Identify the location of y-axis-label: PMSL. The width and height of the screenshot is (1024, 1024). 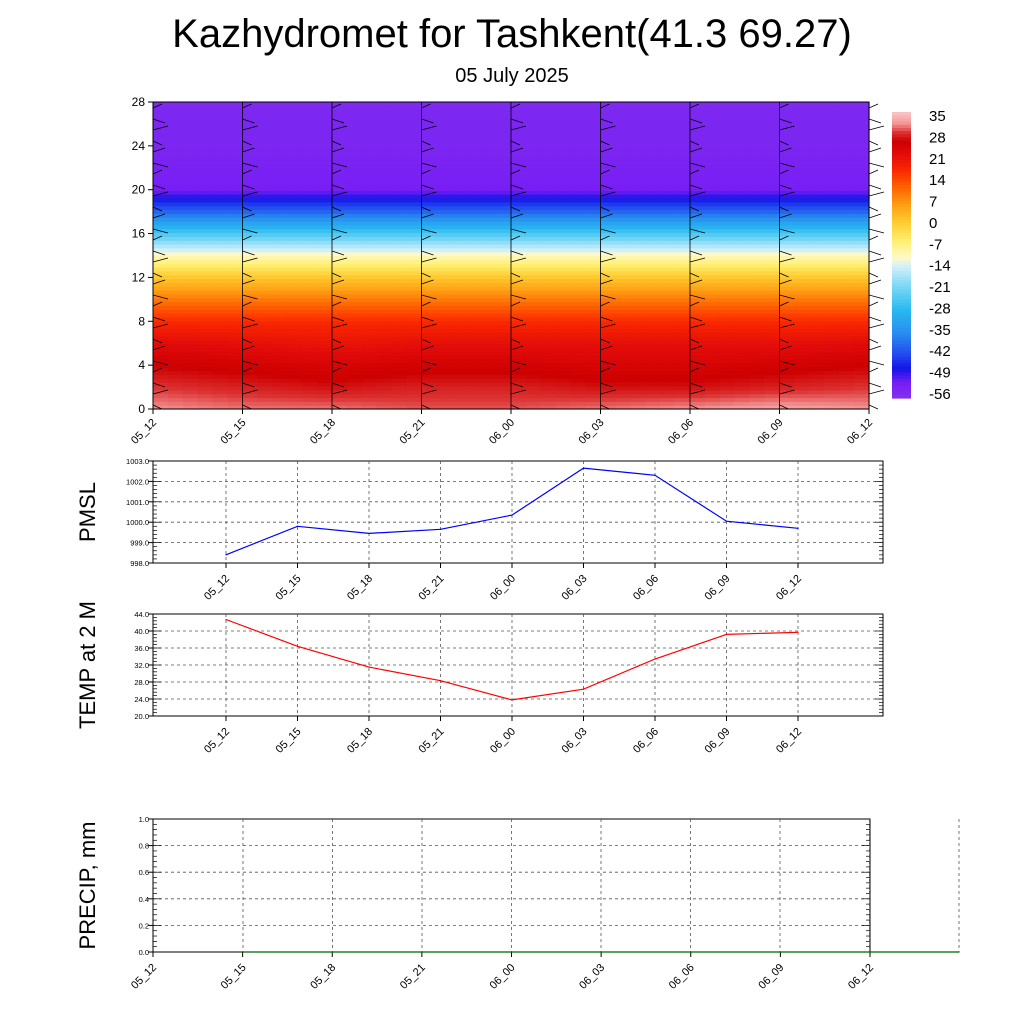
(87, 512).